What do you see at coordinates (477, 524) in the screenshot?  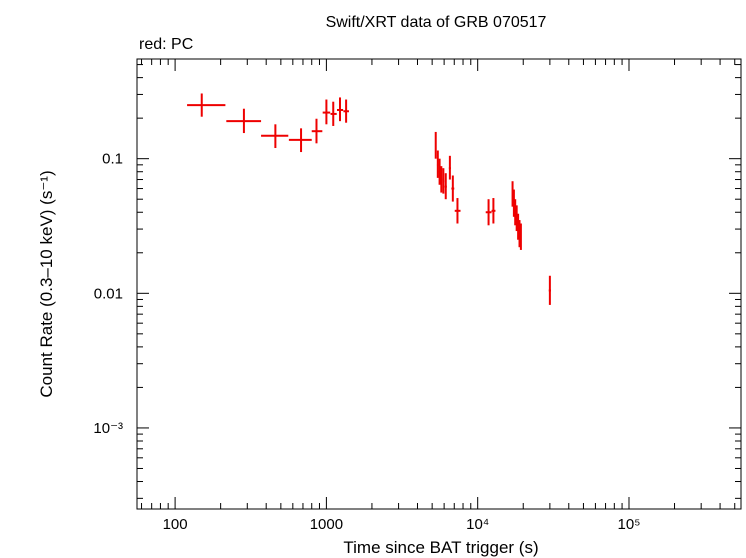 I see `x-tick-label: 10⁴` at bounding box center [477, 524].